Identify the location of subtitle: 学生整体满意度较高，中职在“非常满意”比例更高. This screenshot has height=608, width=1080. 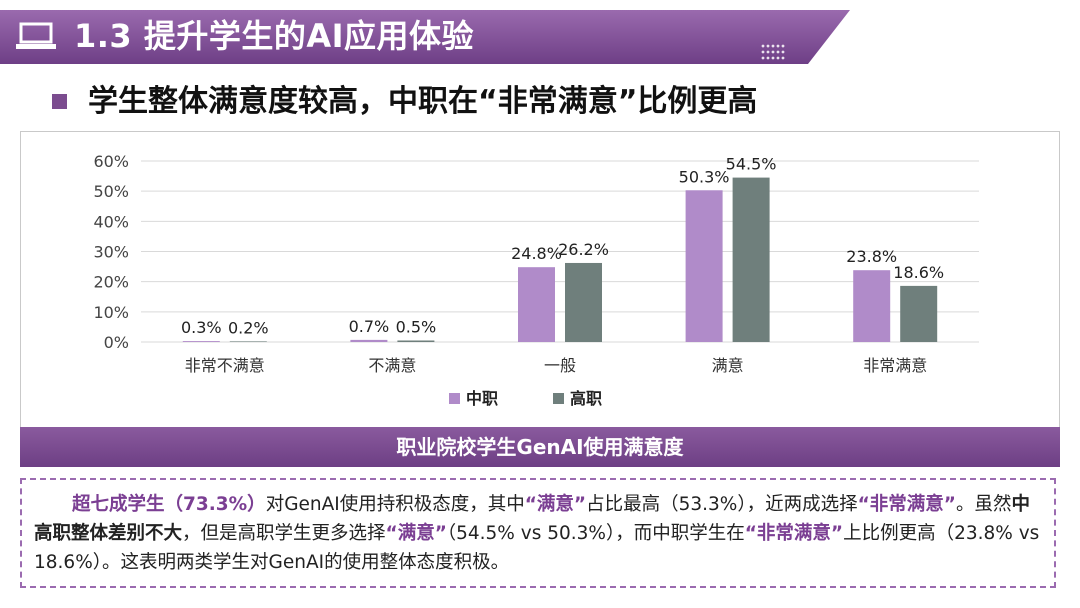
(423, 101).